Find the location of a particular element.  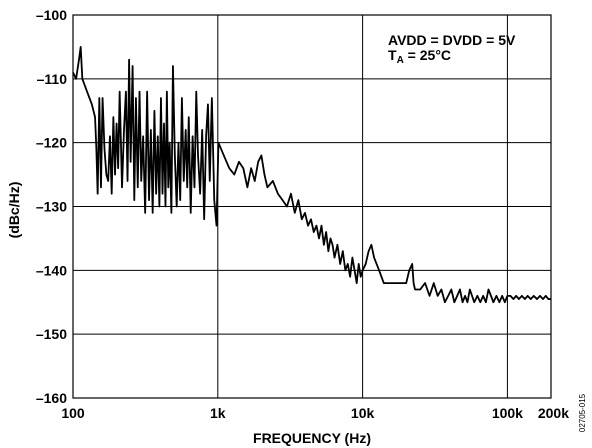

x-tick-label: 100k is located at coordinates (507, 413).